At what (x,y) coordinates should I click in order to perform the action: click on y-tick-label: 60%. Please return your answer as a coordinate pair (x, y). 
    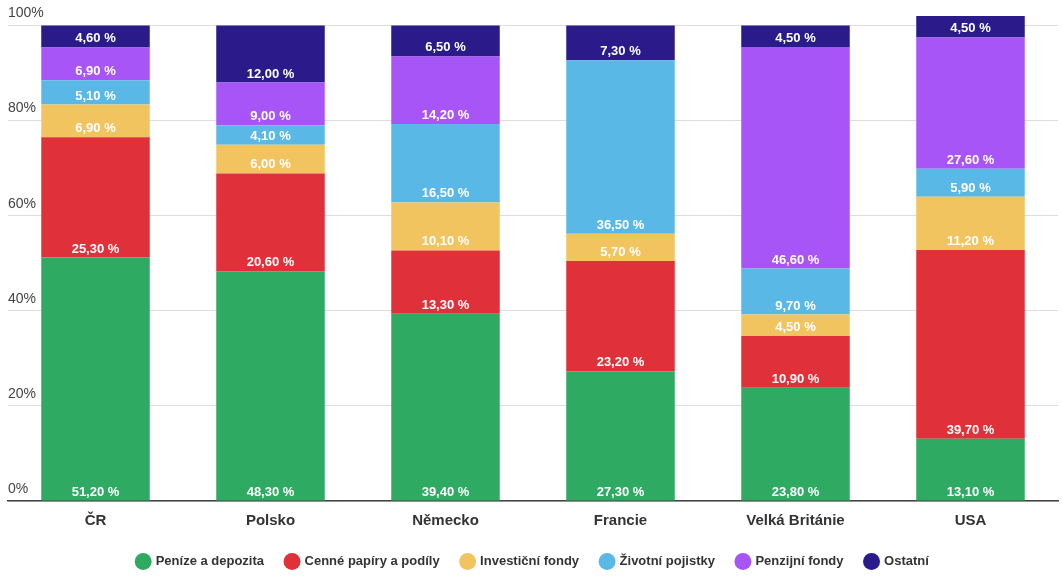
    Looking at the image, I should click on (22, 202).